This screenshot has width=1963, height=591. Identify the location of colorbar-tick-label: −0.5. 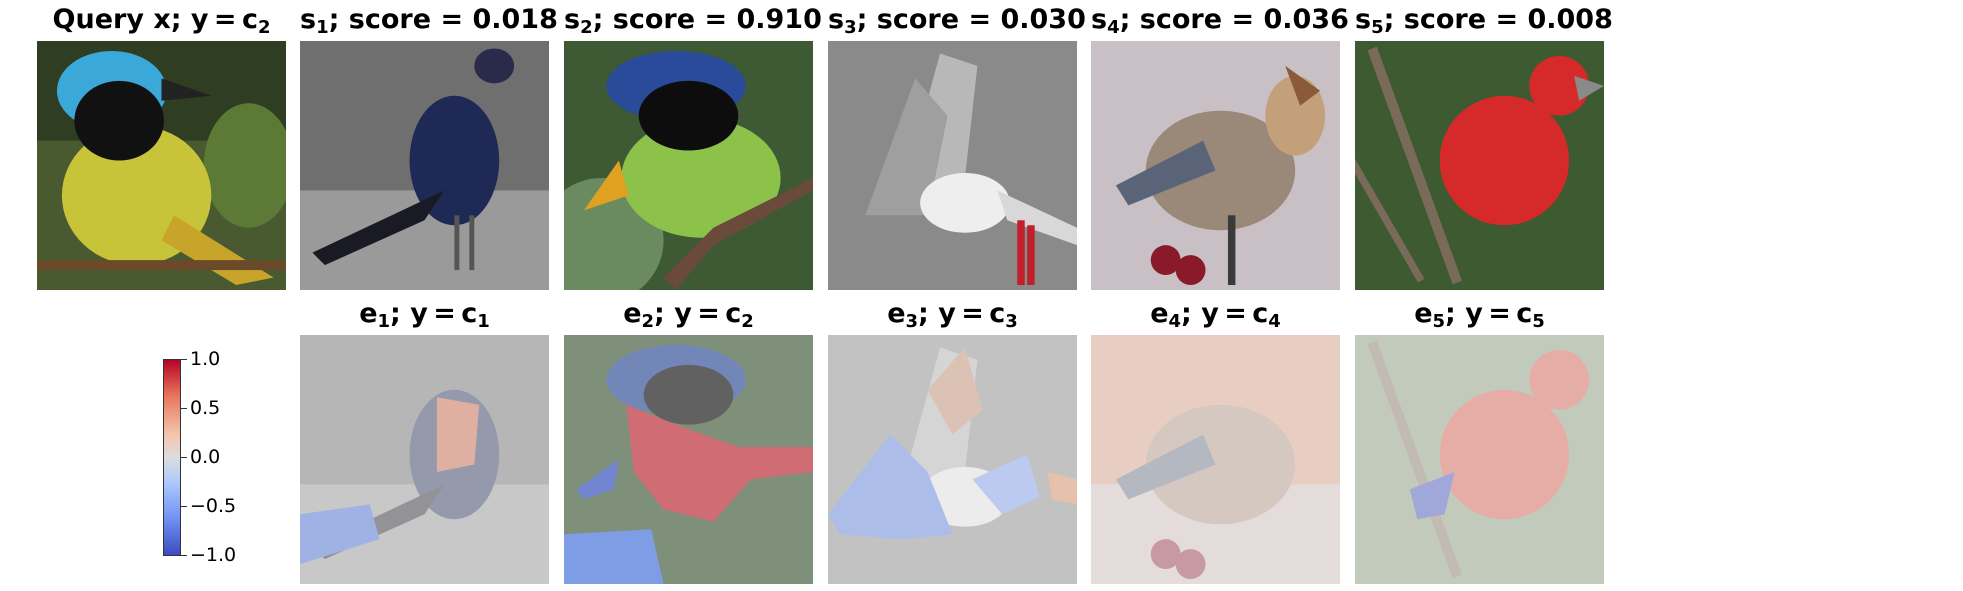
(213, 506).